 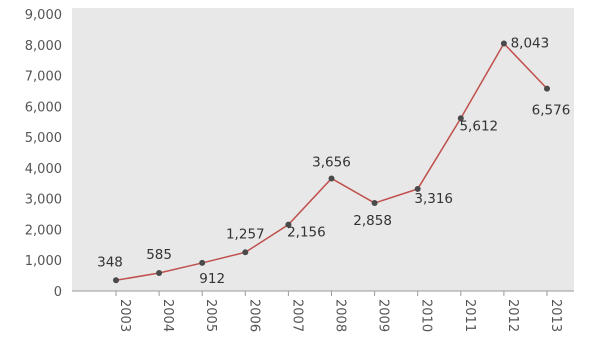 I want to click on y-tick-label: 9,000, so click(x=43, y=15).